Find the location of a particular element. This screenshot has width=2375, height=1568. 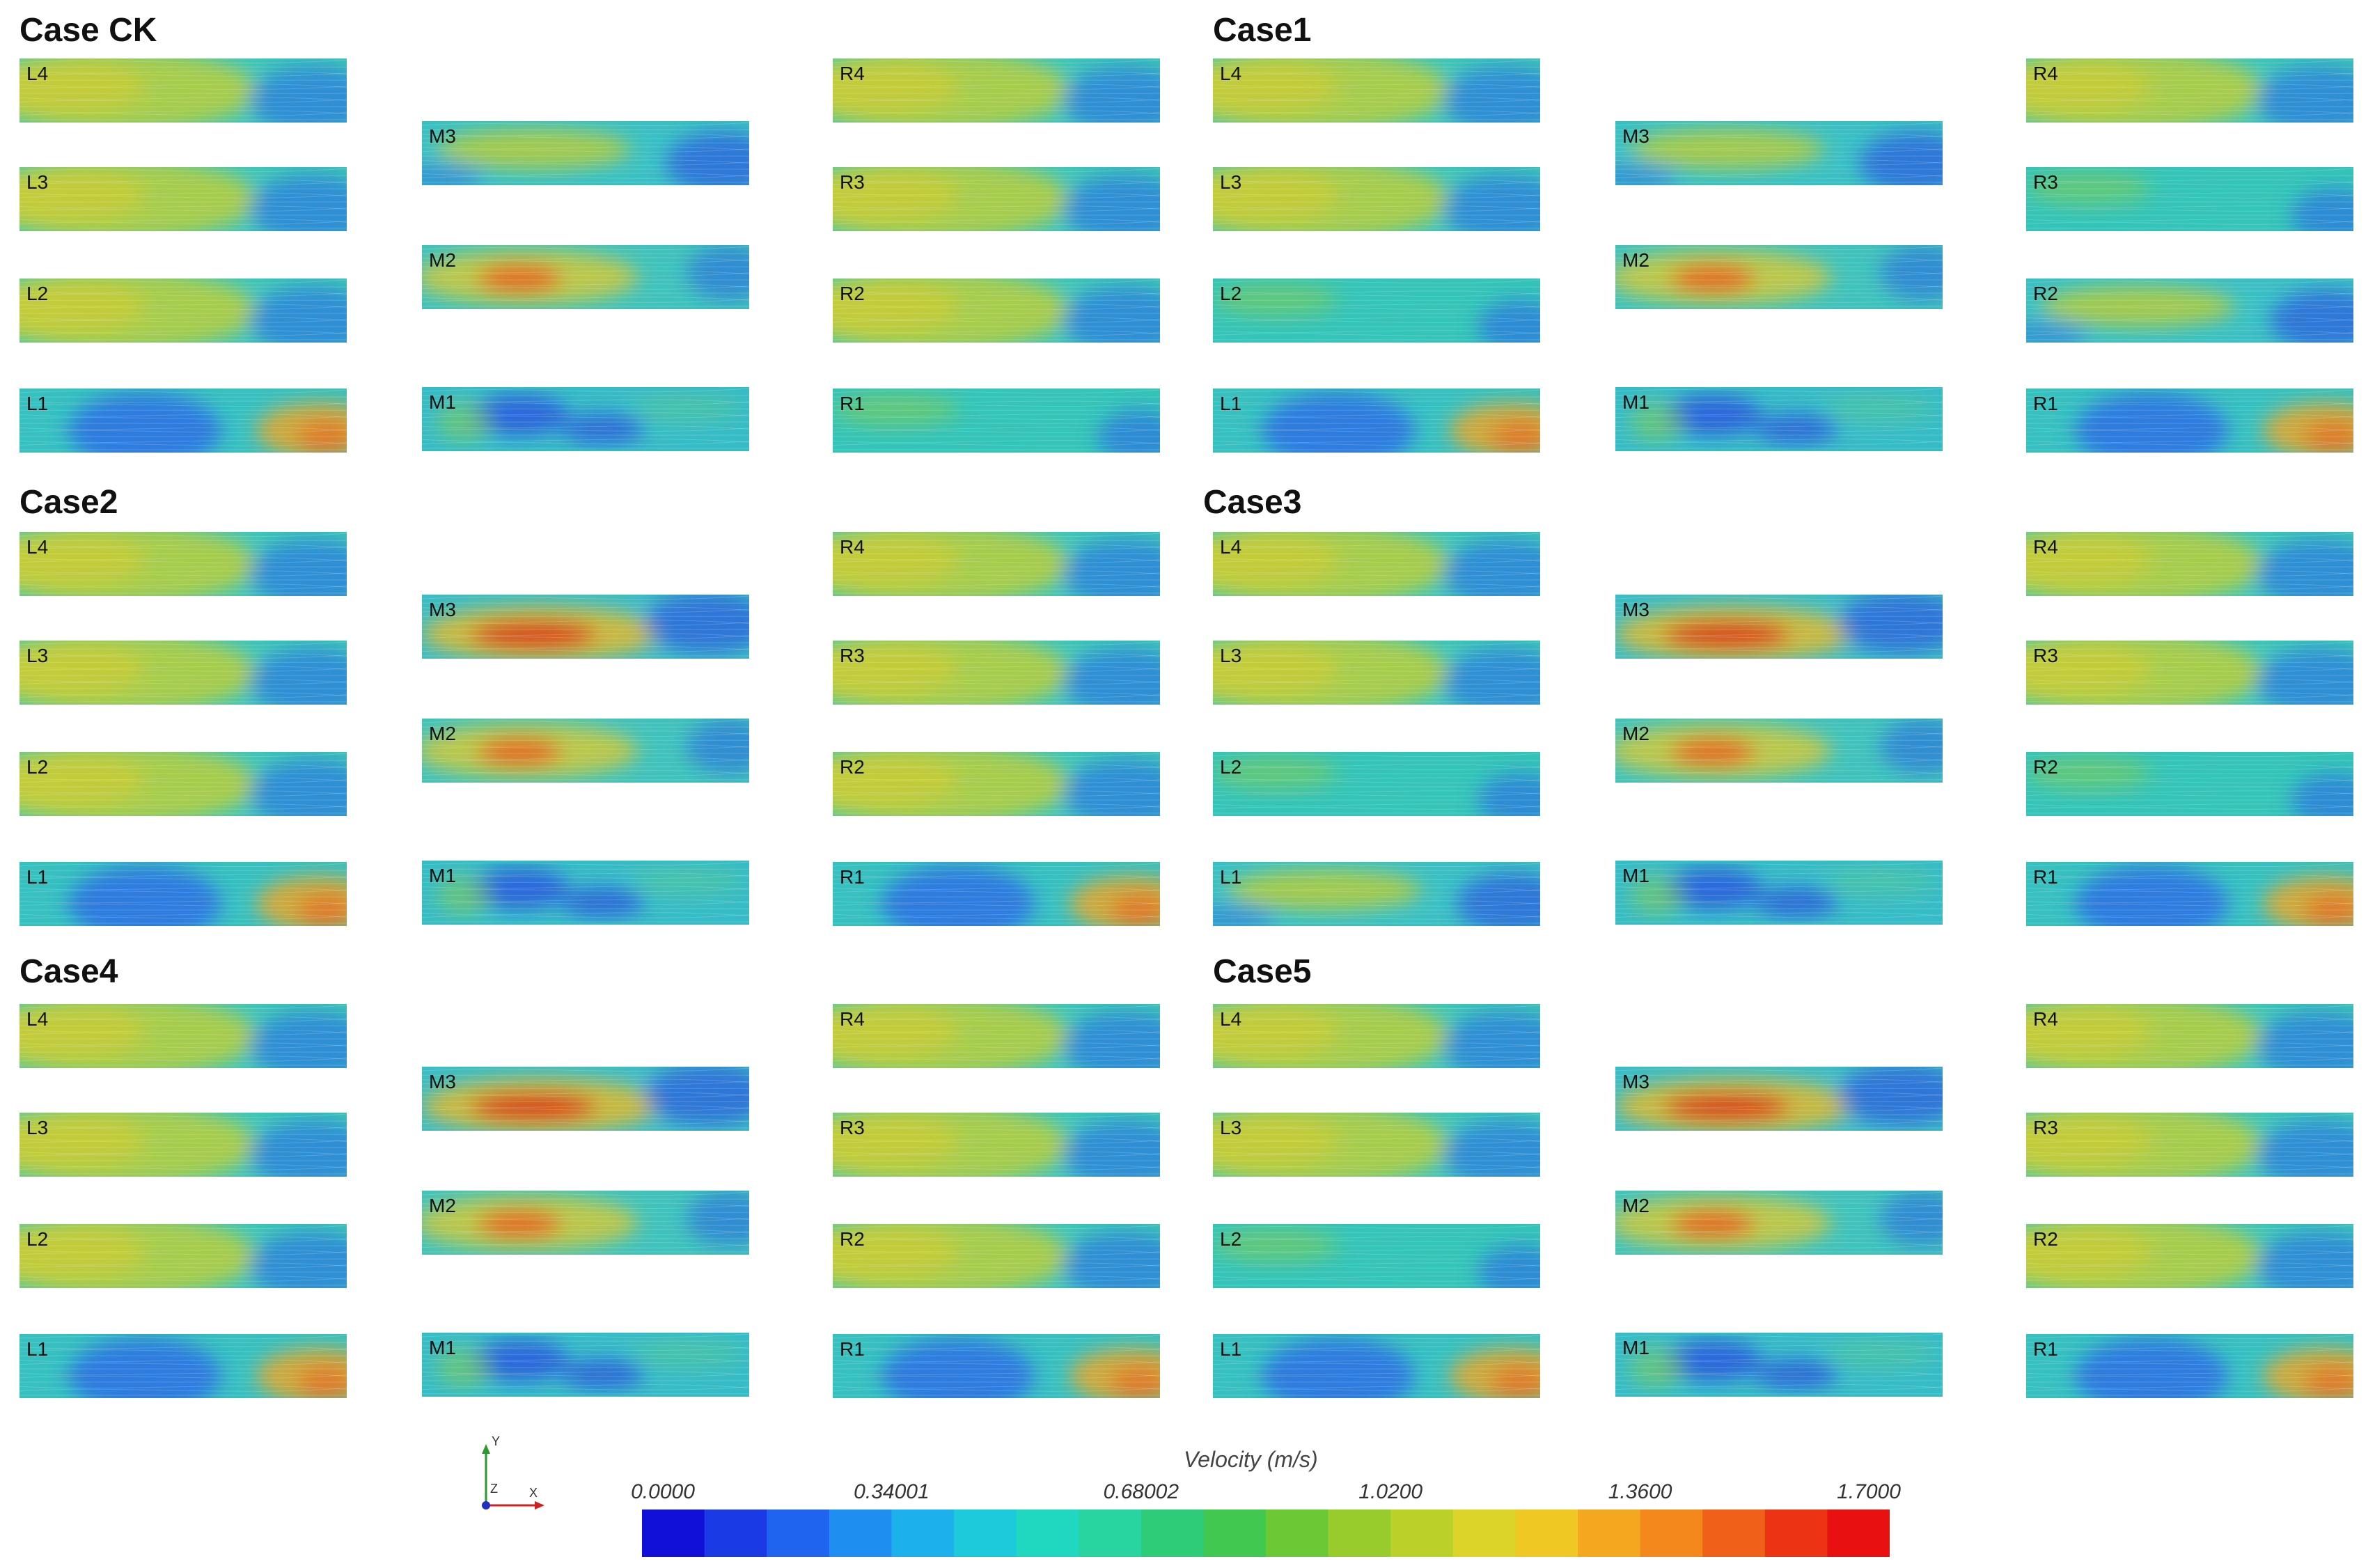

colorbar-tick-label: 0.68002 is located at coordinates (1141, 1491).